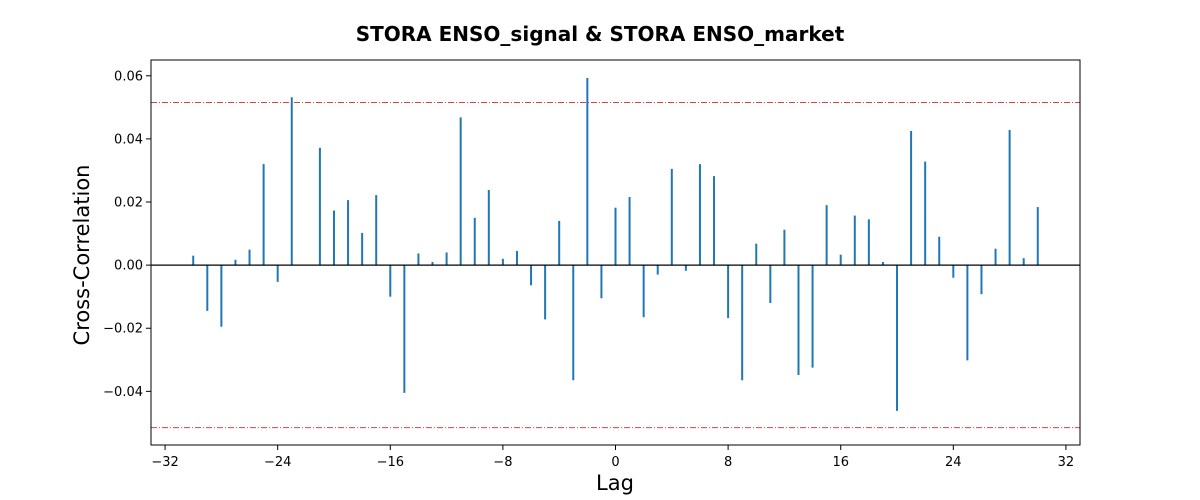 The height and width of the screenshot is (500, 1200). What do you see at coordinates (600, 34) in the screenshot?
I see `chart-title: STORA ENSO_signal & STORA ENSO_market` at bounding box center [600, 34].